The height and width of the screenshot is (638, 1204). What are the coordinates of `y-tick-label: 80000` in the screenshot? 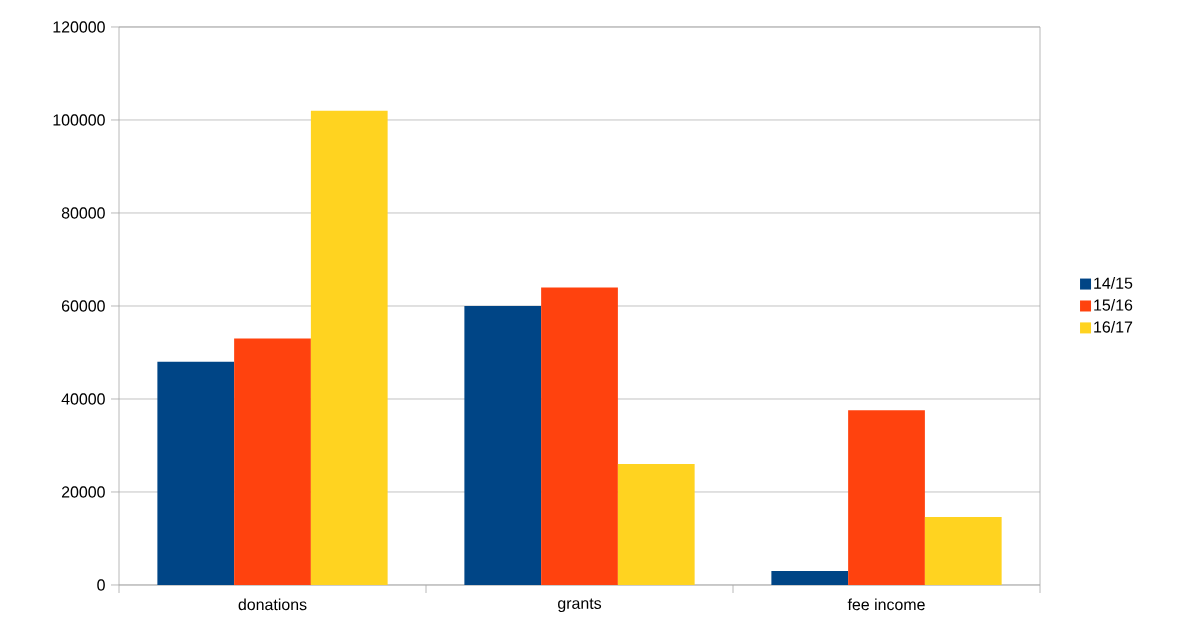 It's located at (83, 213).